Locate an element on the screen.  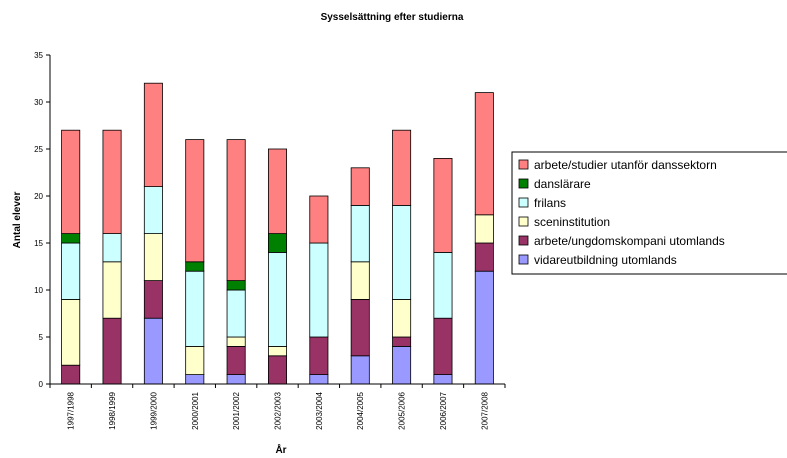
chart-title: Sysselsättning efter studierna is located at coordinates (392, 17).